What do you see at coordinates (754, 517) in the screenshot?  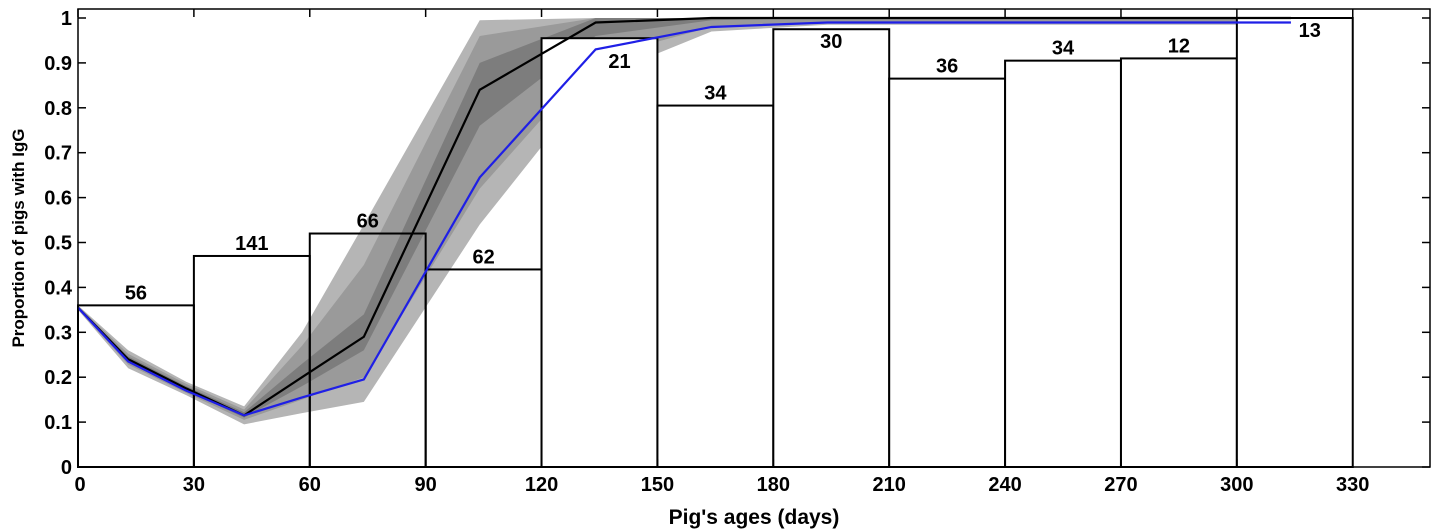 I see `x-axis-title: Pig's ages (days)` at bounding box center [754, 517].